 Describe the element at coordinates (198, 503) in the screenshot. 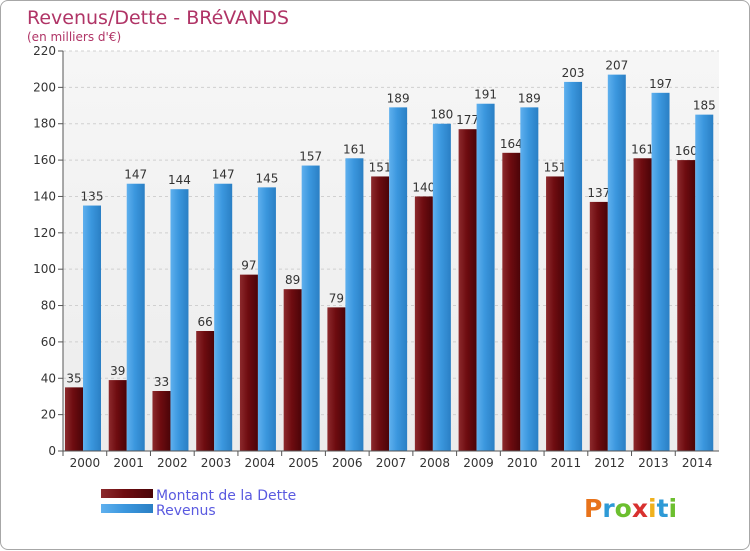

I see `legend: Montant de la Dette Revenus` at that location.